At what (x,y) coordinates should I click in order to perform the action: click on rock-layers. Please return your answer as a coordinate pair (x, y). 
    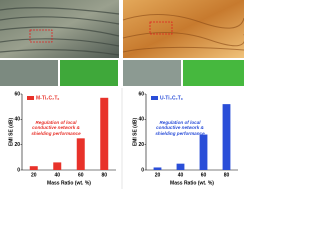
    Looking at the image, I should click on (60, 31).